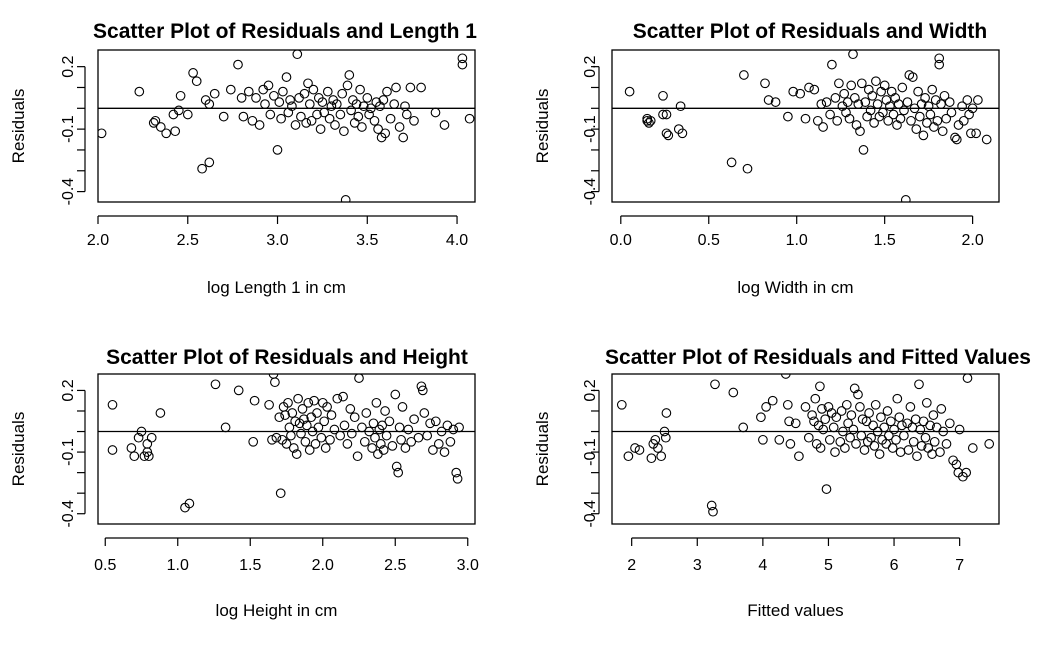 The height and width of the screenshot is (648, 1050). I want to click on y-tick-label: -0.1, so click(68, 129).